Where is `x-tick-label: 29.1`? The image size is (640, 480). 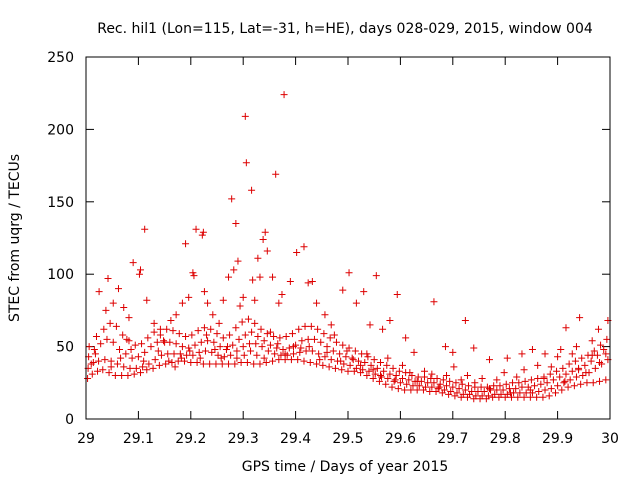 x-tick-label: 29.1 is located at coordinates (138, 439).